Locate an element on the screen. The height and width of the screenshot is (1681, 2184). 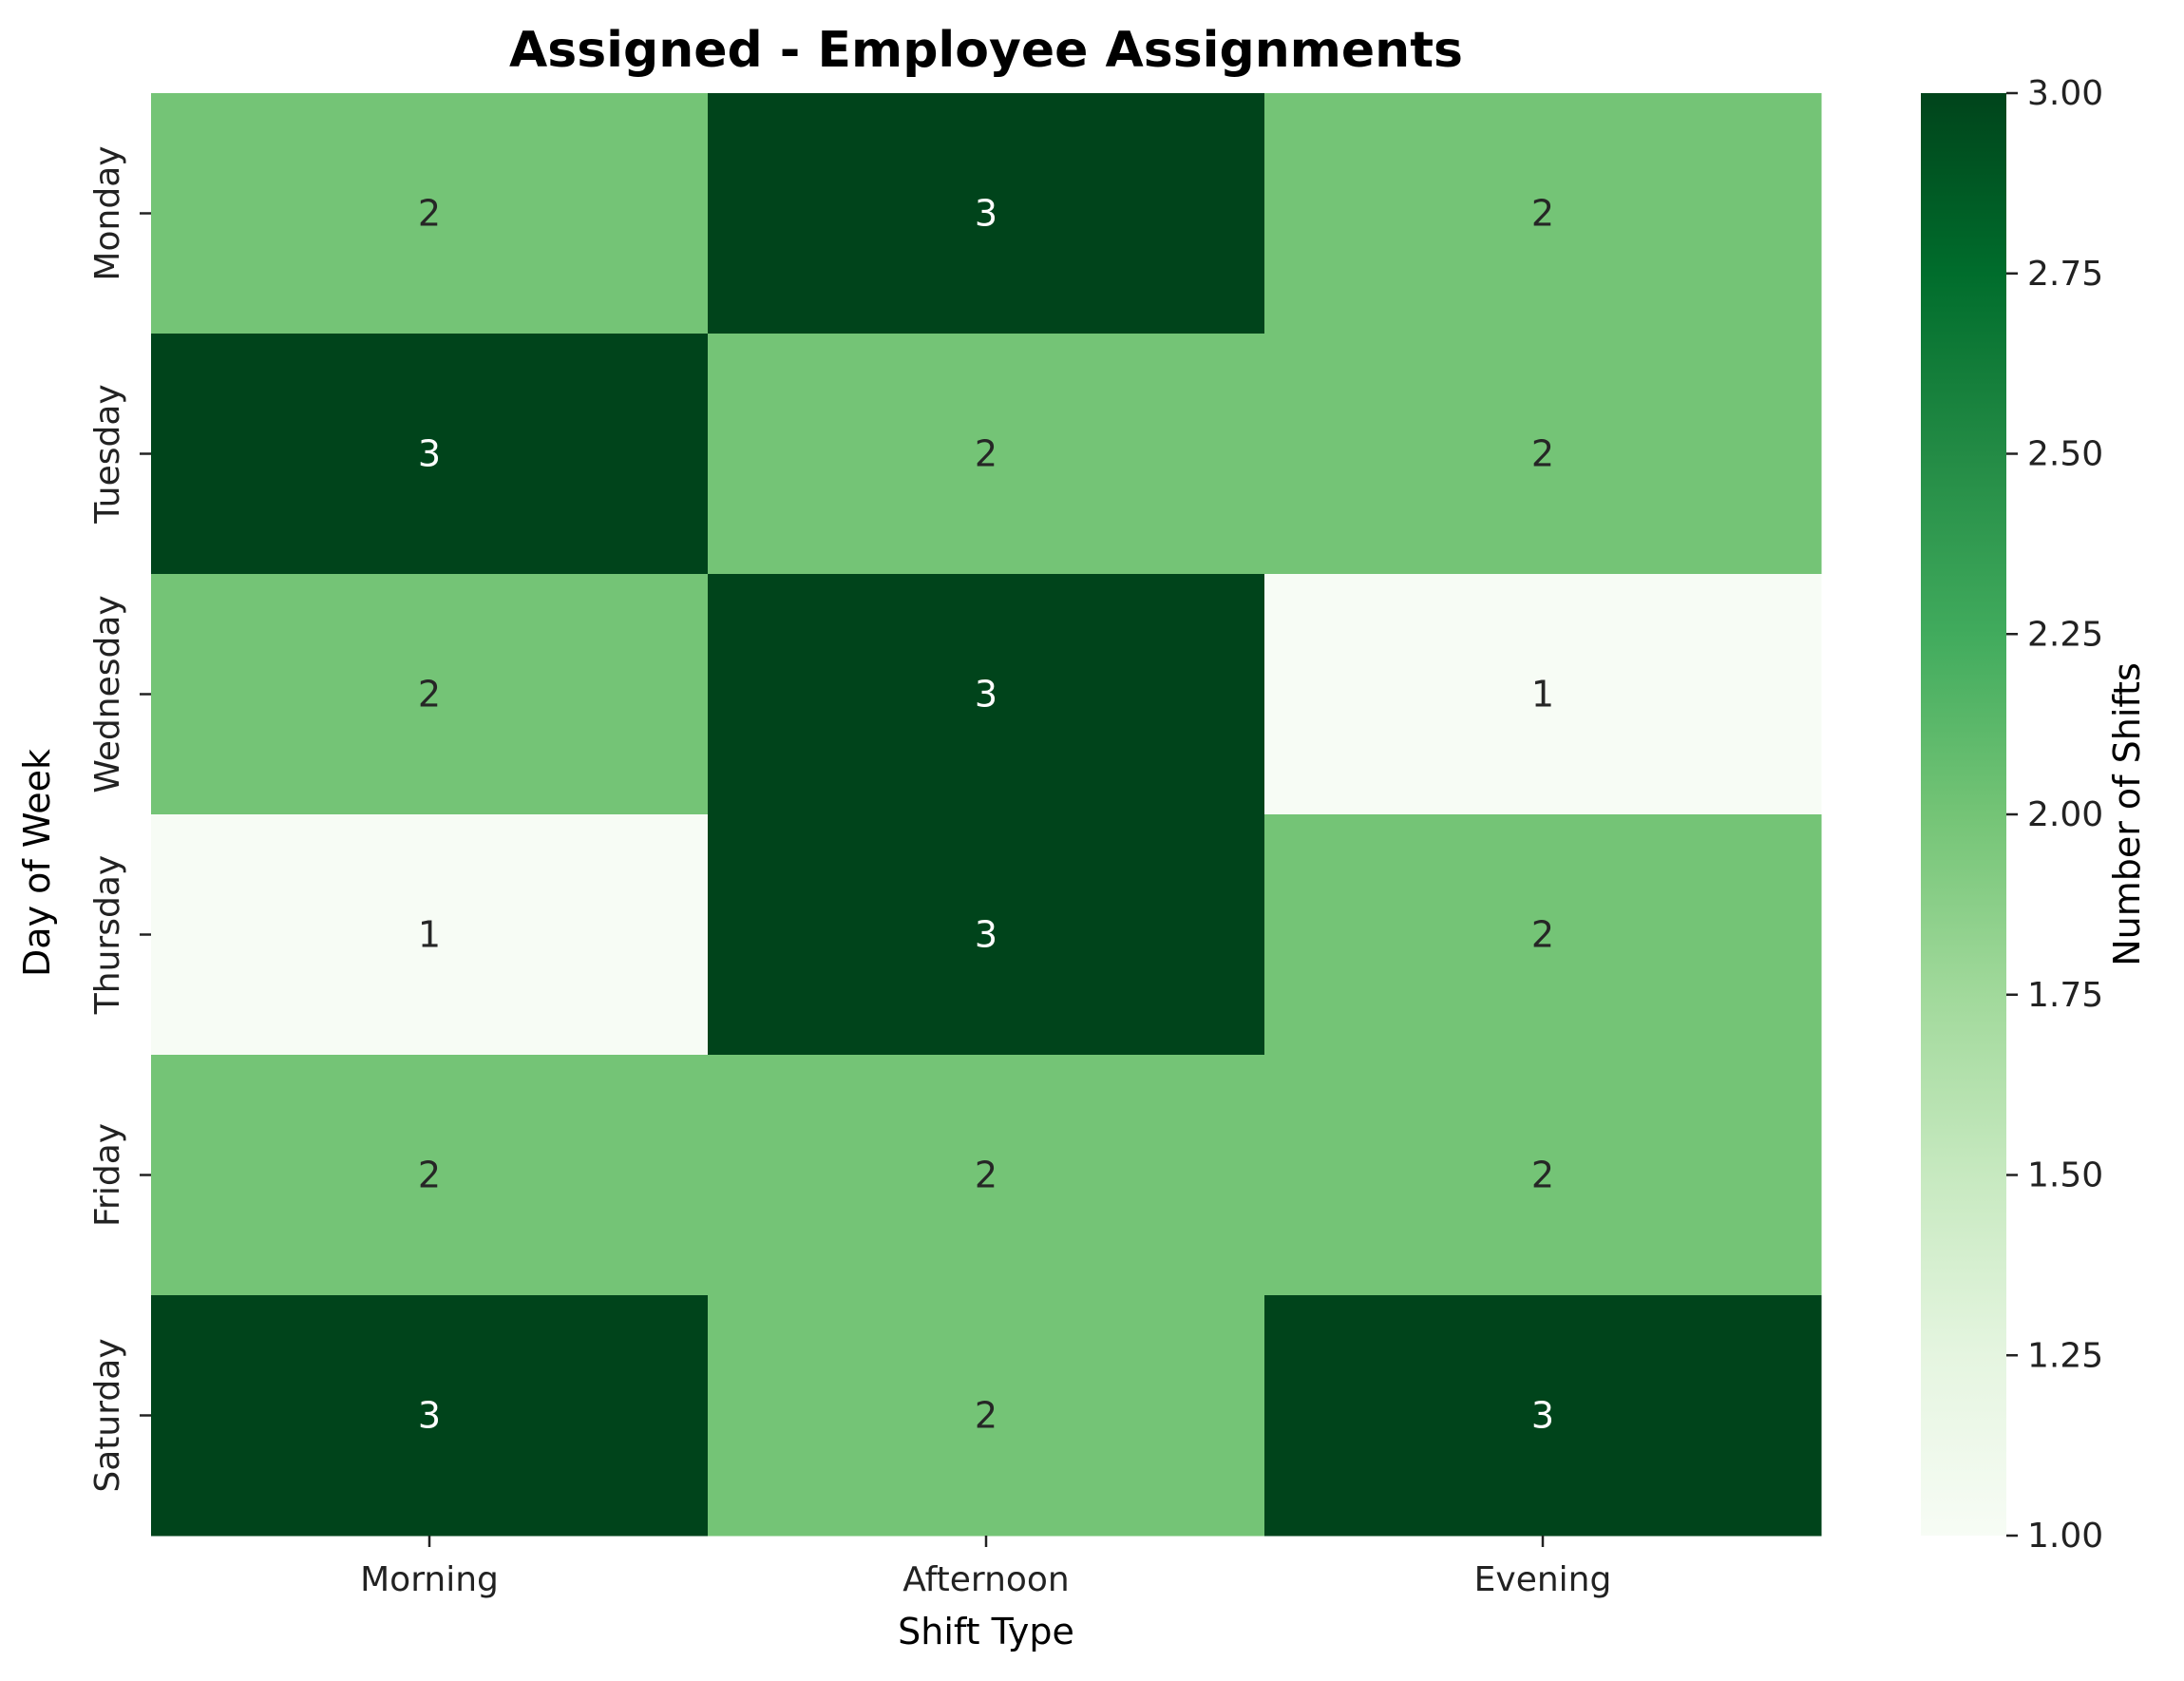
y-tick-label: Tuesday is located at coordinates (108, 454).